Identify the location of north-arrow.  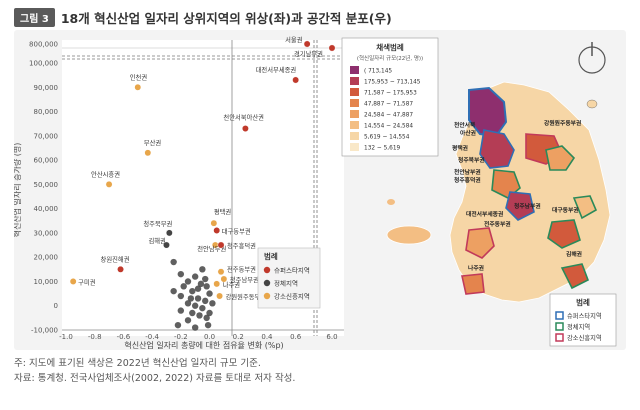
(592, 58).